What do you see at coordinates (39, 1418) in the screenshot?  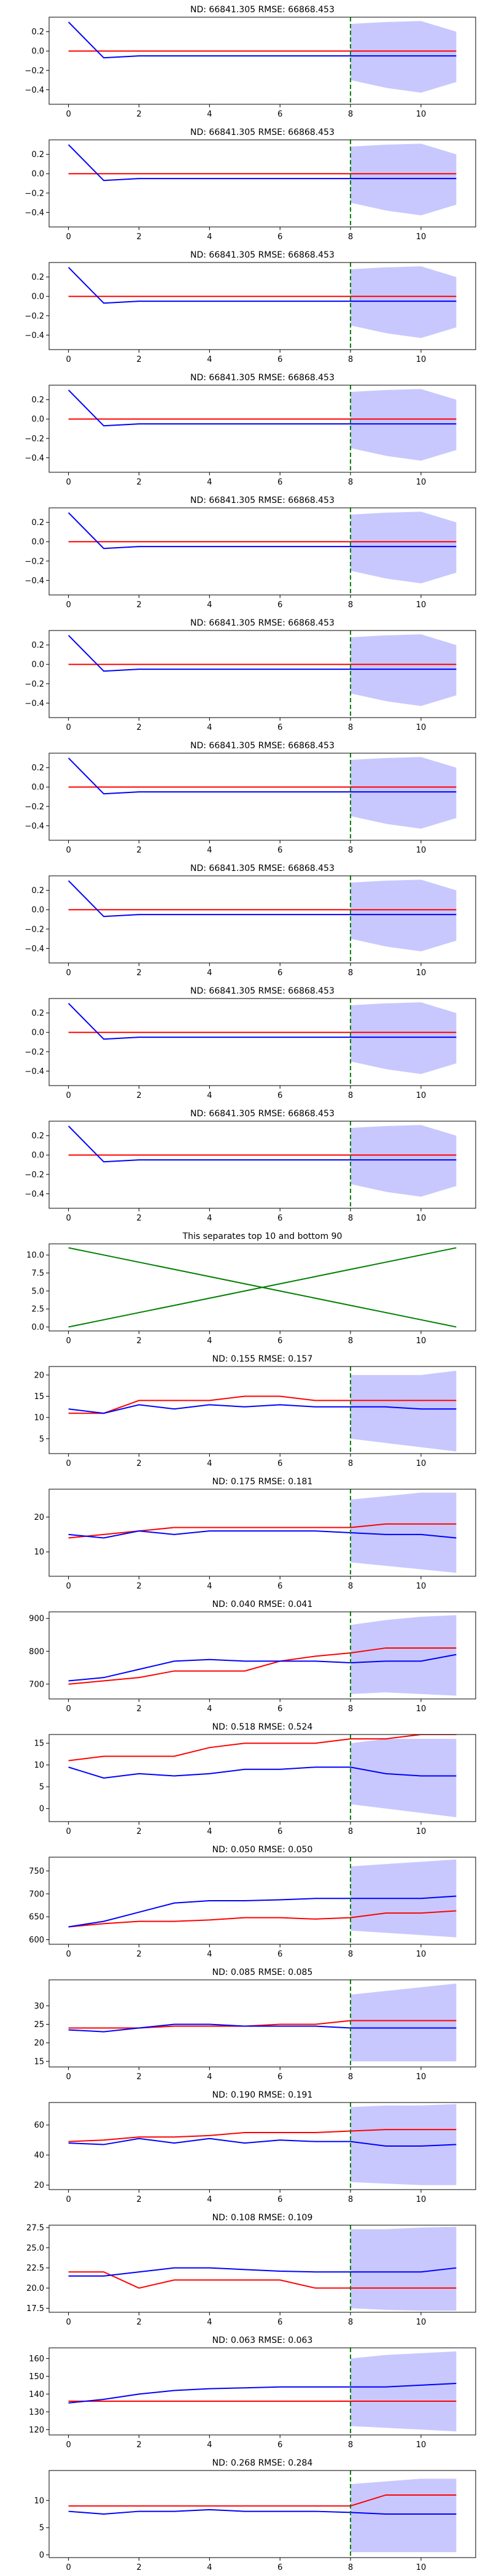 I see `y-tick-label: 10` at bounding box center [39, 1418].